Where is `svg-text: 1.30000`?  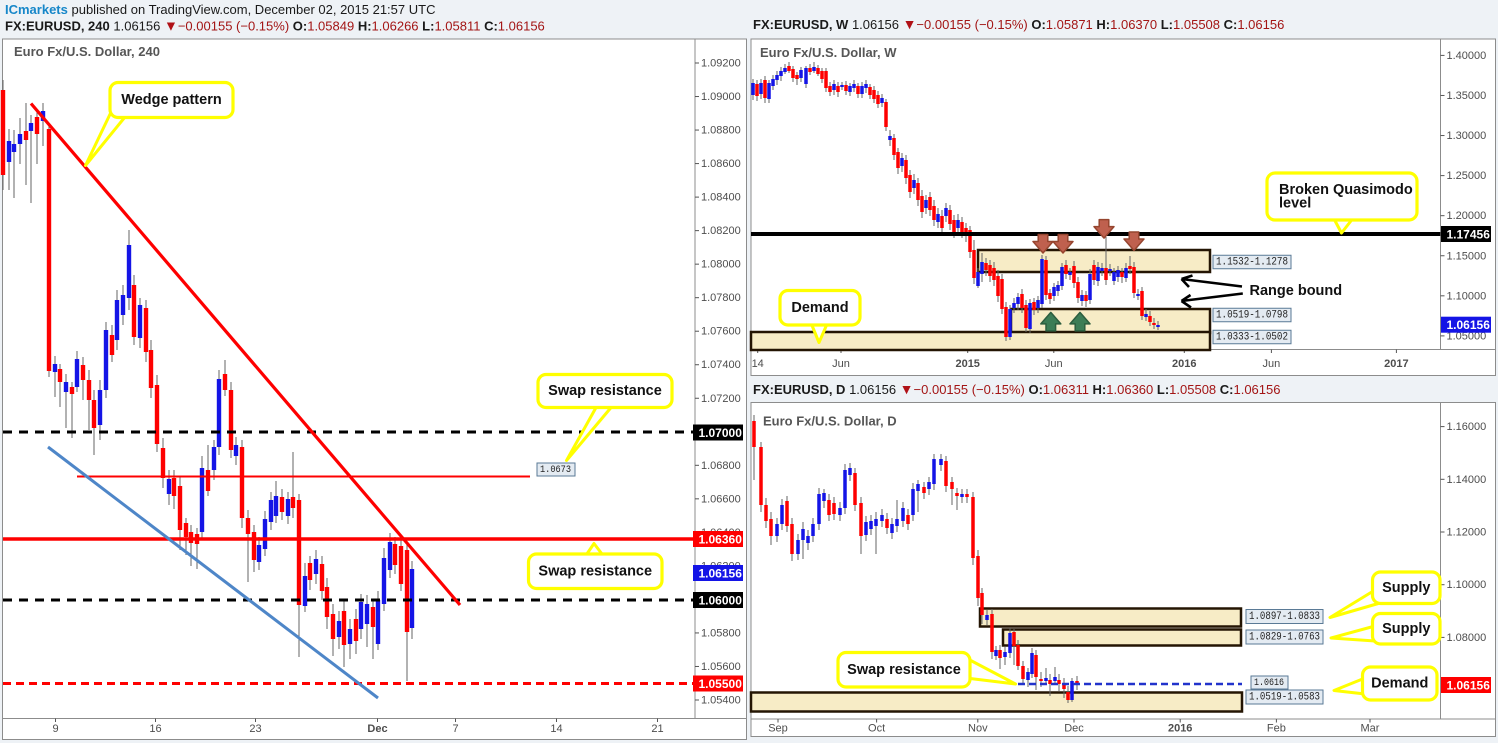 svg-text: 1.30000 is located at coordinates (1467, 136).